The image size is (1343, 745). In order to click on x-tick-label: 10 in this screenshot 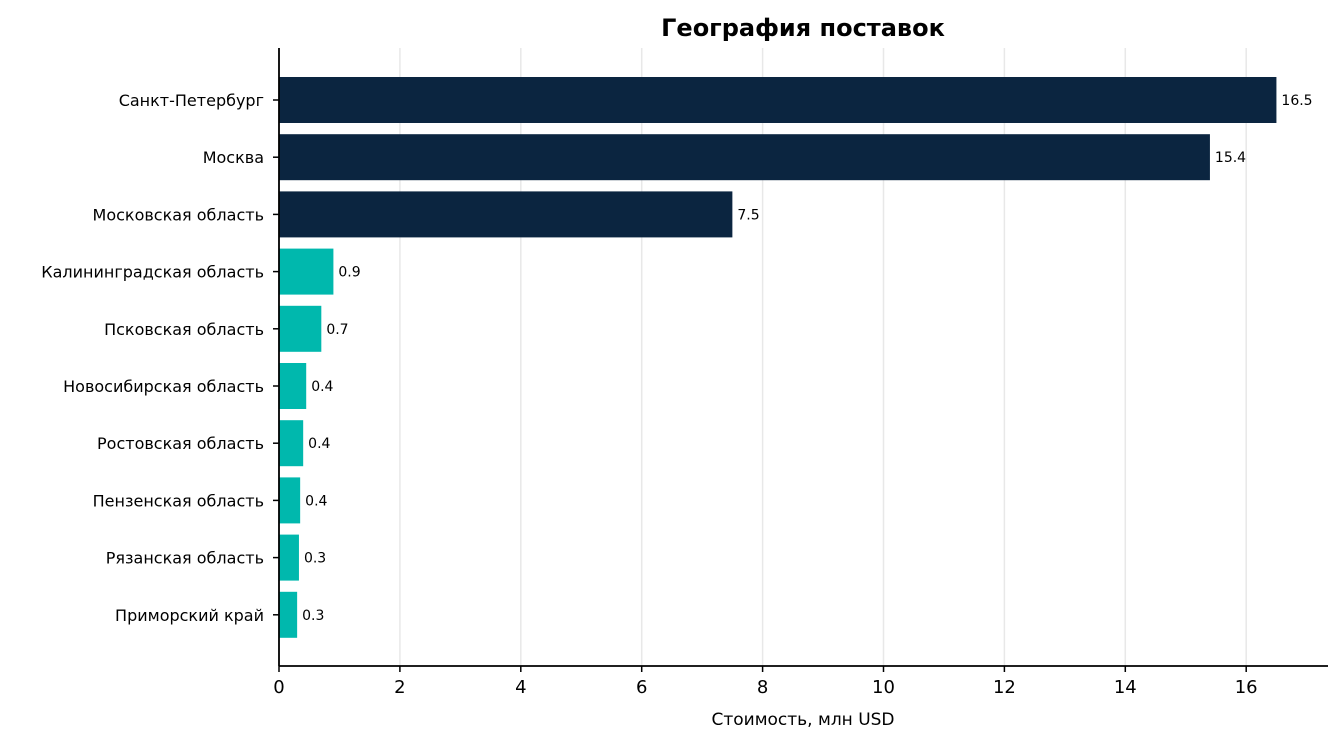, I will do `click(883, 687)`.